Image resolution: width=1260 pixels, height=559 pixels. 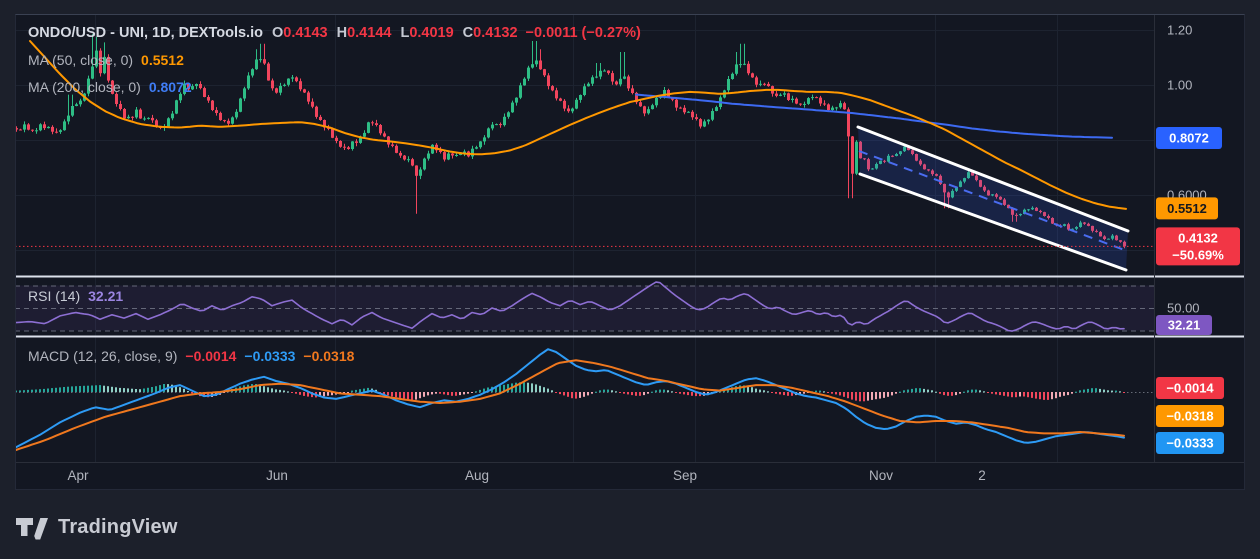 I want to click on svg-text: Apr, so click(x=78, y=475).